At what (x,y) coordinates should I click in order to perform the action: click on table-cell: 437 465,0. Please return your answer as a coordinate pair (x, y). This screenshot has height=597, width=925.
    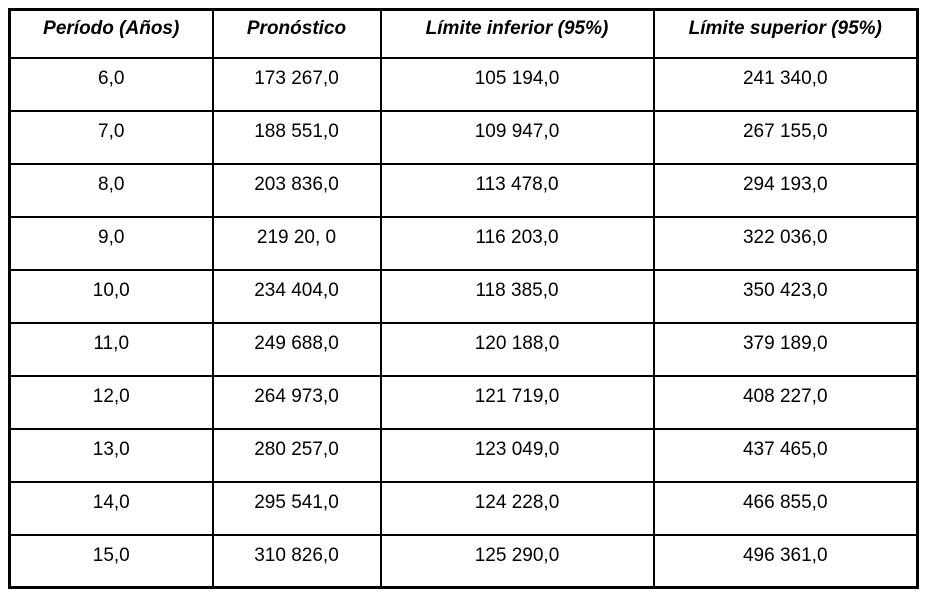
    Looking at the image, I should click on (785, 455).